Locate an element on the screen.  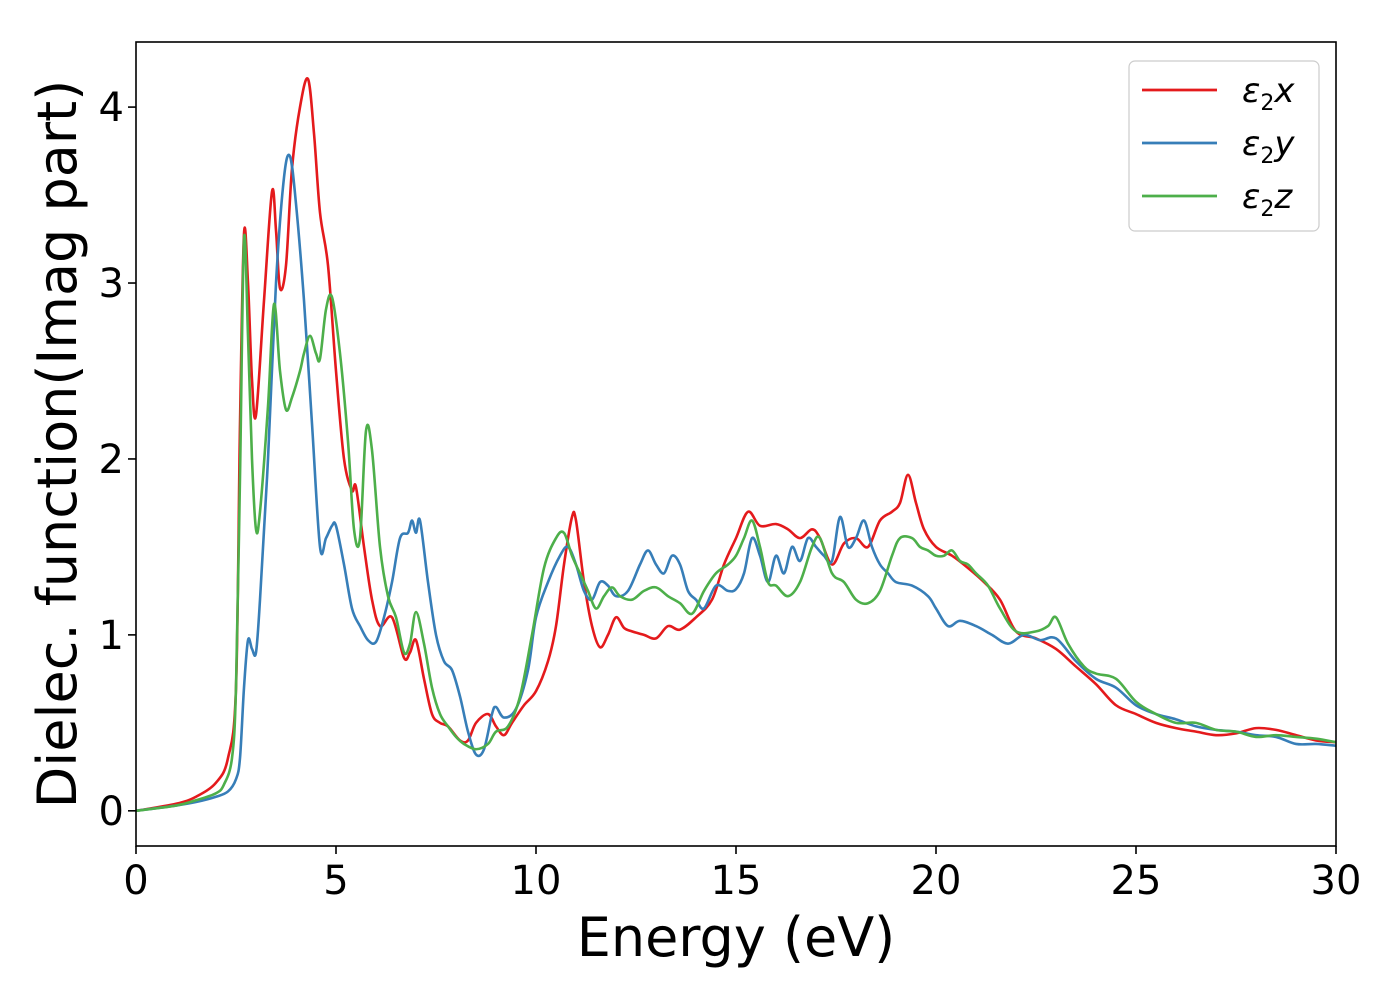
legend-label-z: ε2z is located at coordinates (1267, 199).